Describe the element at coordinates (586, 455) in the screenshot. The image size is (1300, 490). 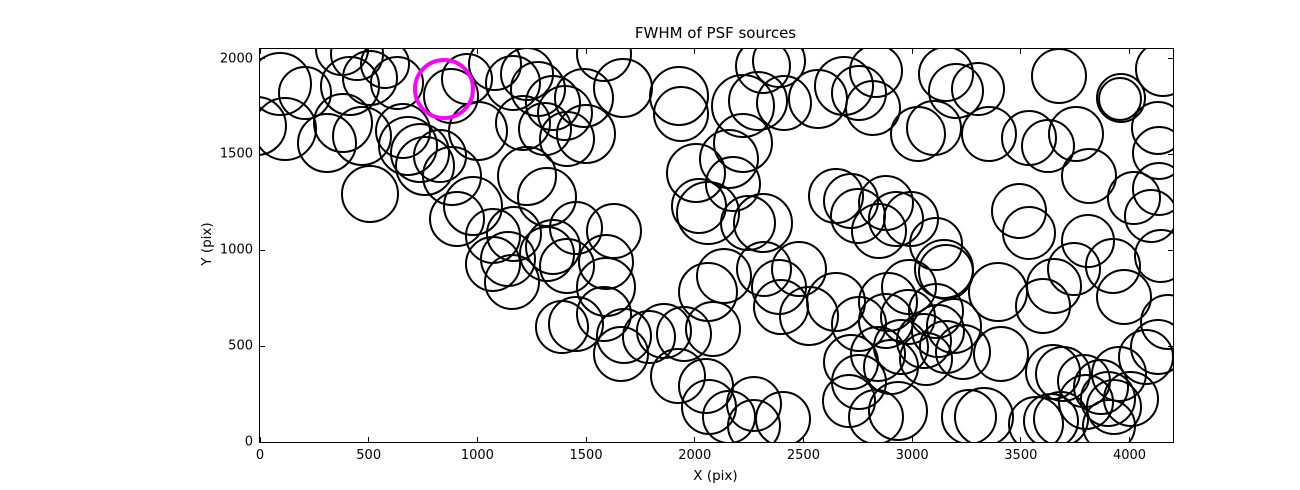
I see `x-tick-label: 1500` at that location.